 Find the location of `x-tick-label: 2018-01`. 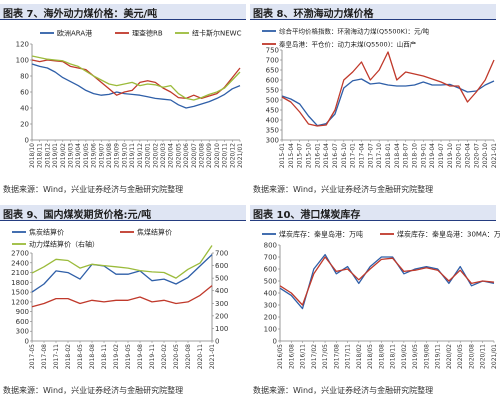

x-tick-label: 2018-01 is located at coordinates (388, 155).